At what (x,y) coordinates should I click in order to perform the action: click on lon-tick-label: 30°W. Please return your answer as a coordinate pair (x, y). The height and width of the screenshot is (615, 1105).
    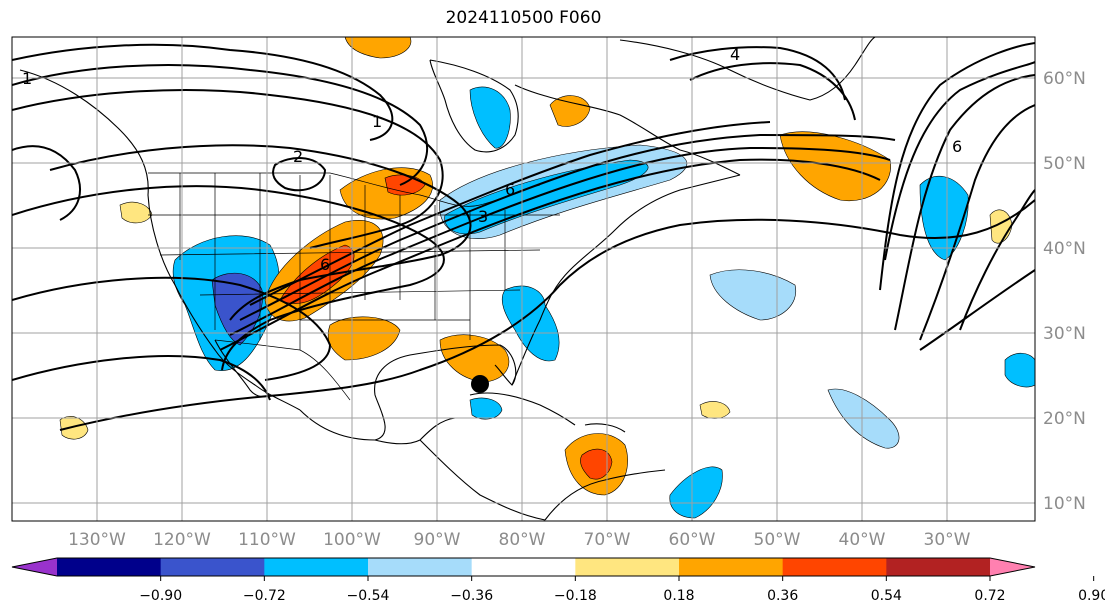
    Looking at the image, I should click on (947, 540).